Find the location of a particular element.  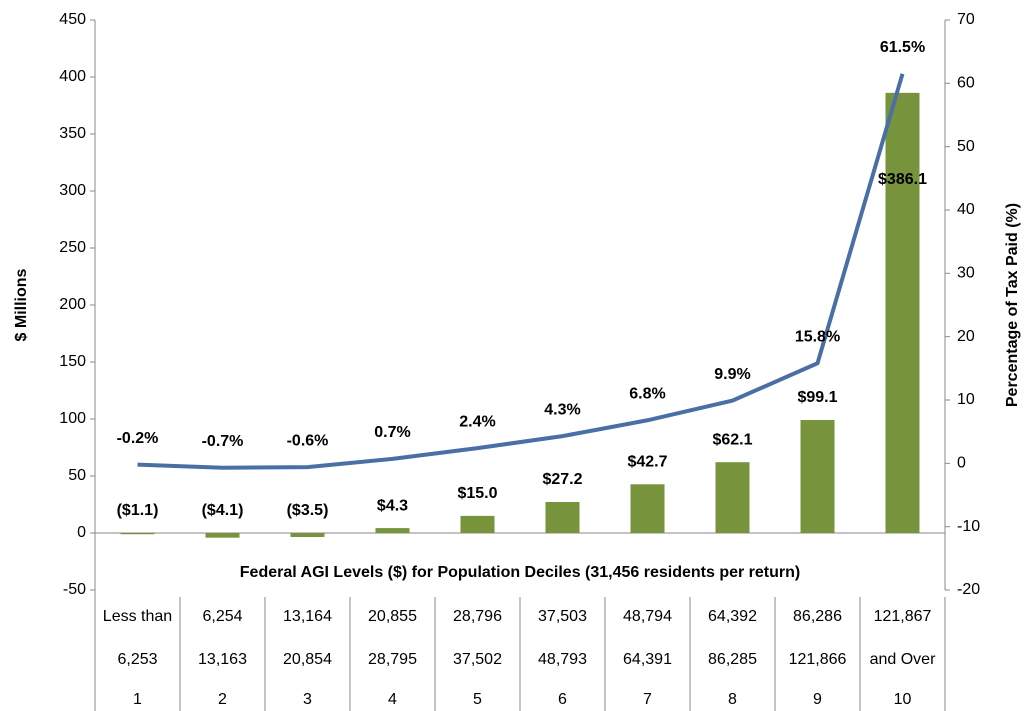

y-tick-label: 450 is located at coordinates (72, 19).